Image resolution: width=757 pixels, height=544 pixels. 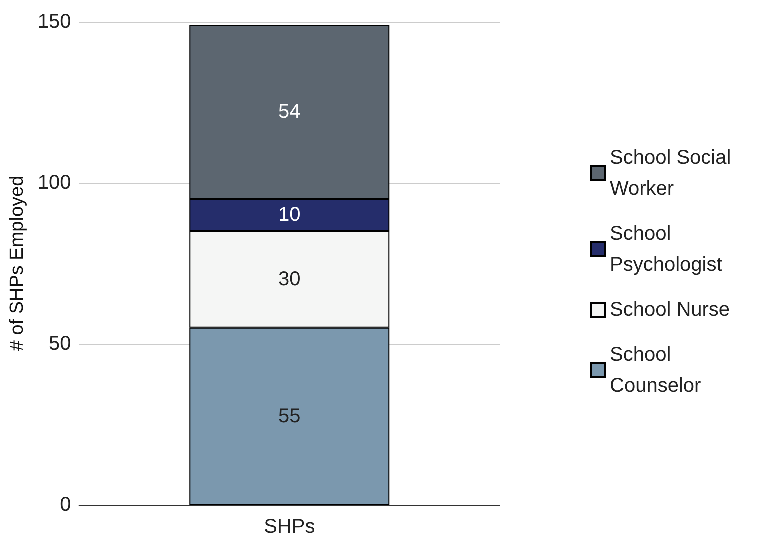 What do you see at coordinates (670, 310) in the screenshot?
I see `legend-label: School Nurse` at bounding box center [670, 310].